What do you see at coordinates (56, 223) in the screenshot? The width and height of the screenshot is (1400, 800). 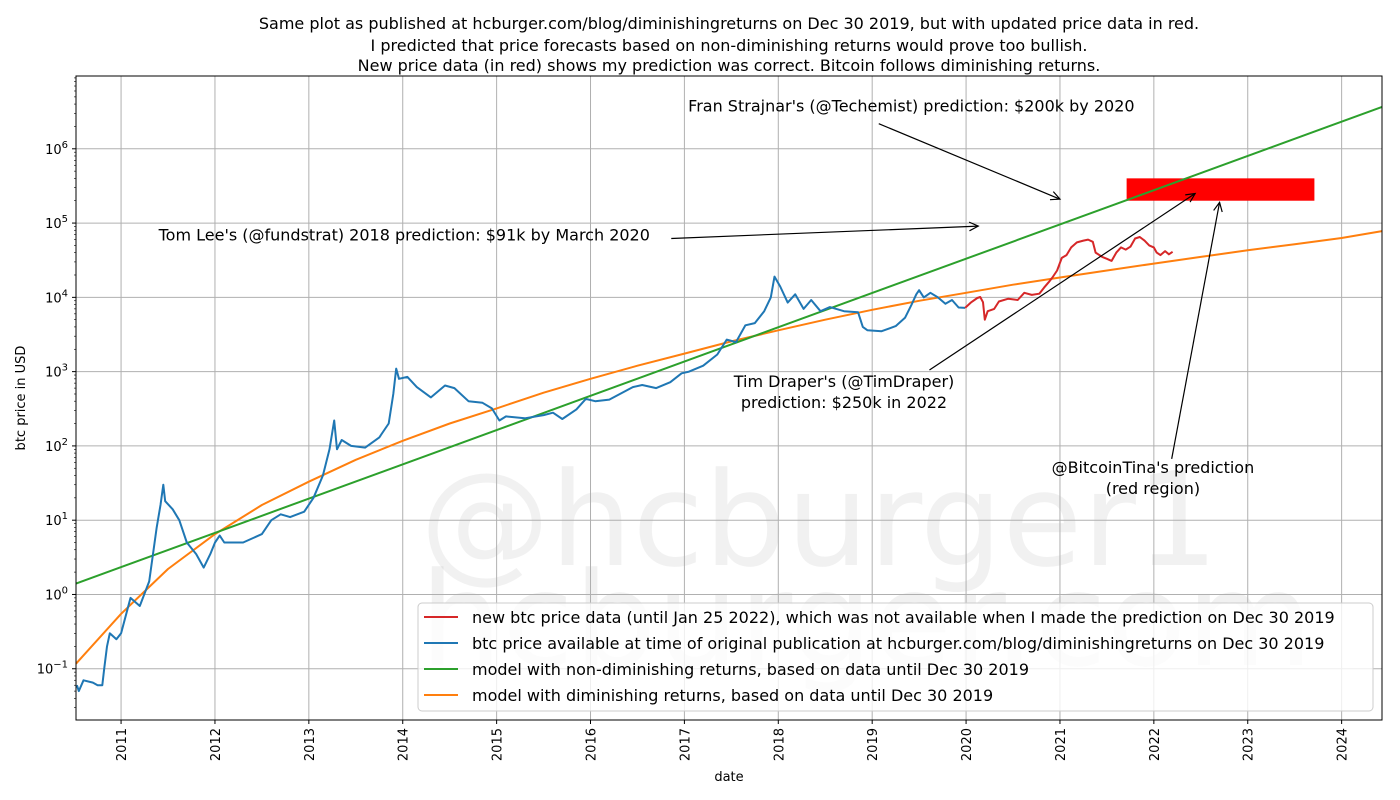 I see `y-tick-label: 10⁵` at bounding box center [56, 223].